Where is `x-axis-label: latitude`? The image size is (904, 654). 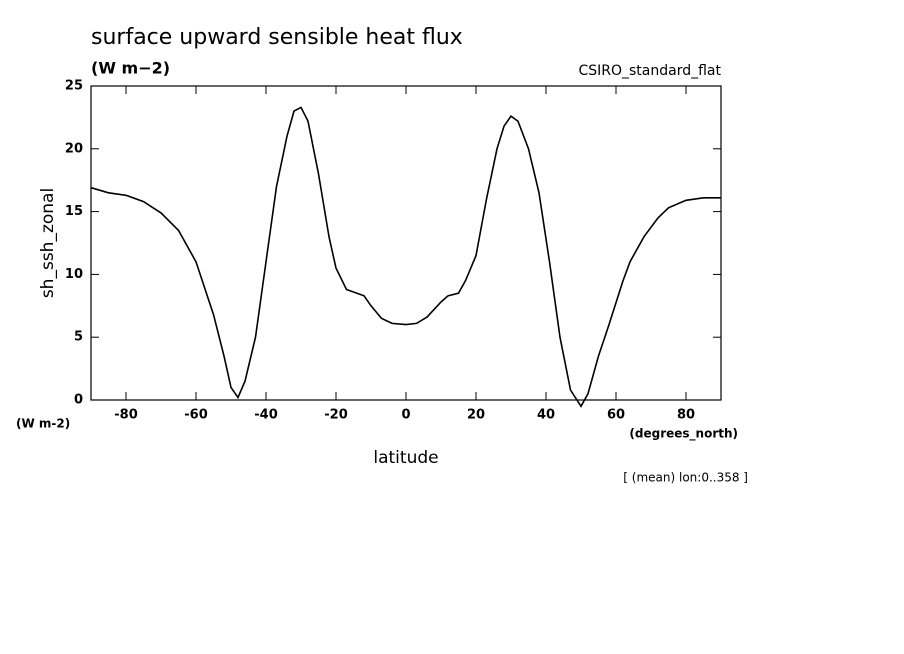 x-axis-label: latitude is located at coordinates (405, 458).